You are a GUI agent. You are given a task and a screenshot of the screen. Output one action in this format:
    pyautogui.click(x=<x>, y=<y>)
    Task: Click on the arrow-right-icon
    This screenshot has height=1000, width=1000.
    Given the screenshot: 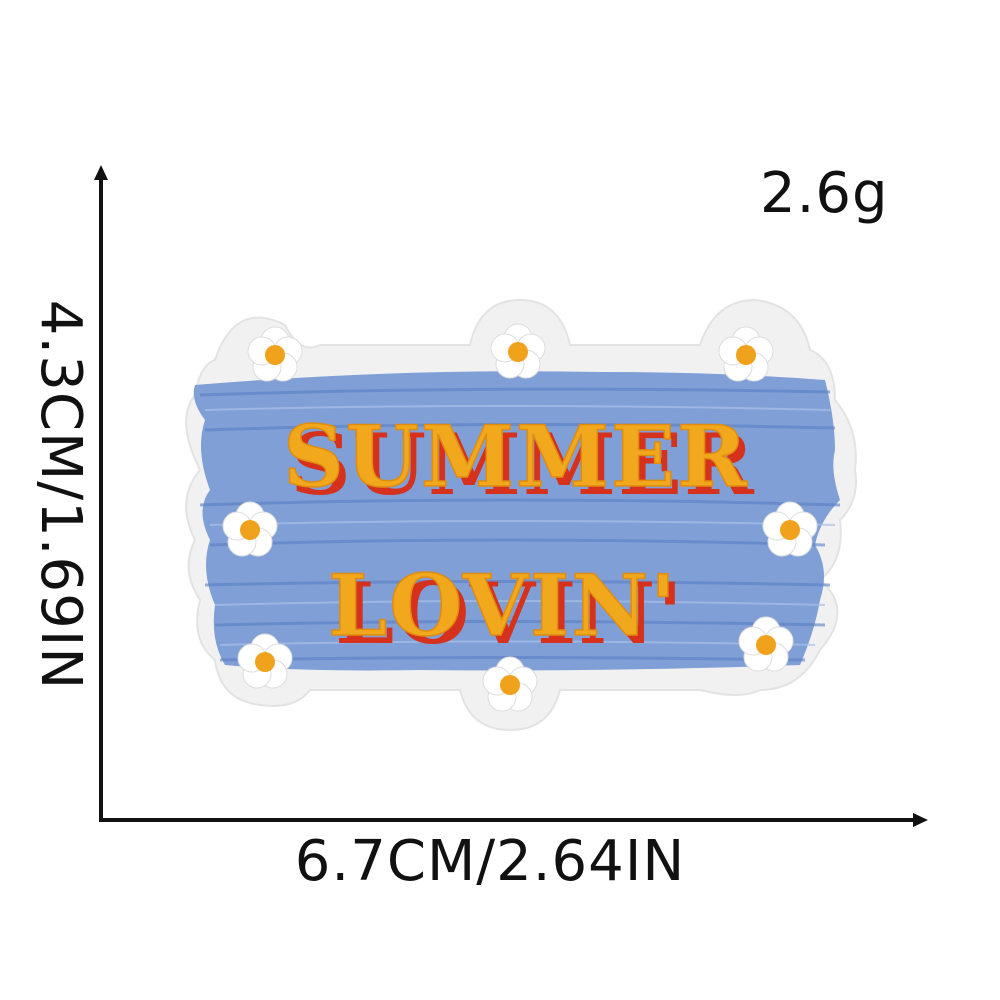 What is the action you would take?
    pyautogui.click(x=920, y=820)
    